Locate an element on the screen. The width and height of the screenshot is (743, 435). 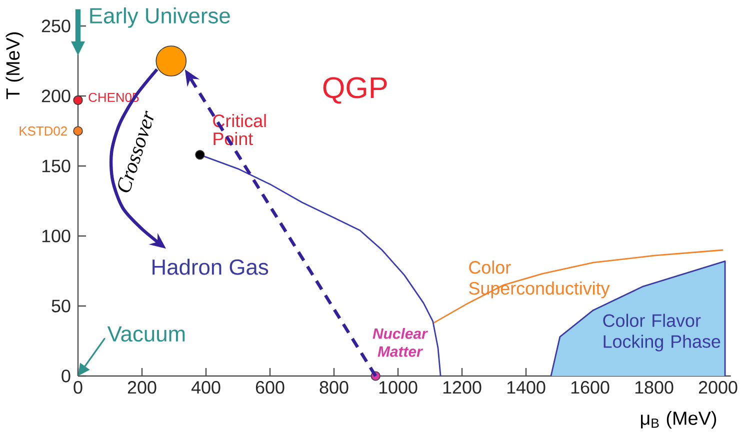
x-tick-label: 1400 is located at coordinates (526, 387).